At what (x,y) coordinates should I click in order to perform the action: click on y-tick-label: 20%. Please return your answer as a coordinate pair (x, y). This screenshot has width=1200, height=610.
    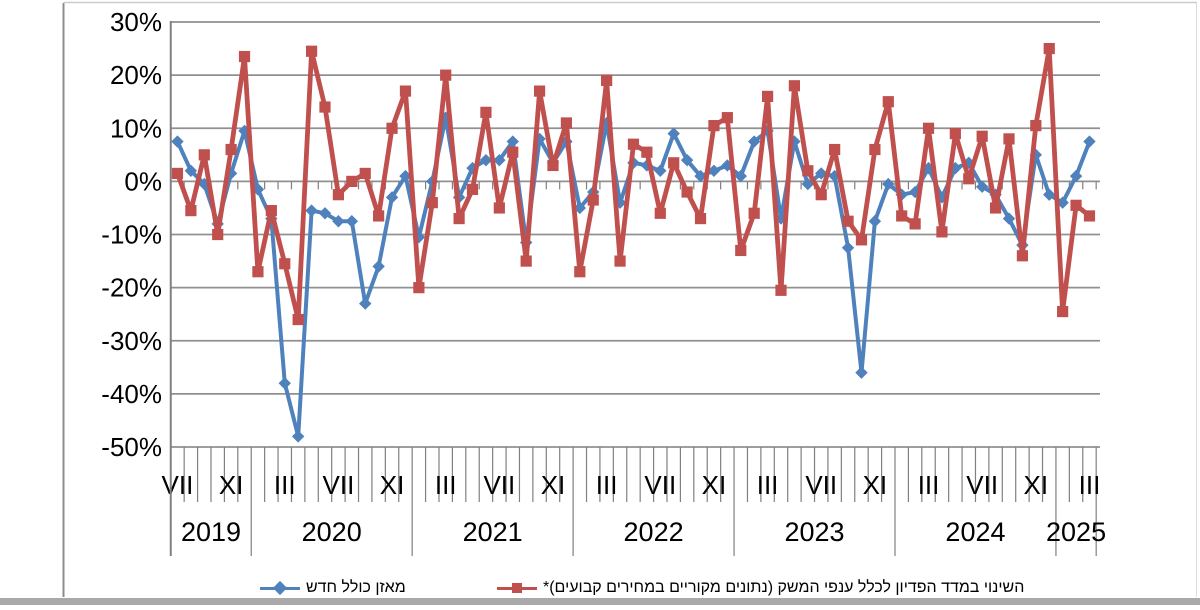
    Looking at the image, I should click on (136, 75).